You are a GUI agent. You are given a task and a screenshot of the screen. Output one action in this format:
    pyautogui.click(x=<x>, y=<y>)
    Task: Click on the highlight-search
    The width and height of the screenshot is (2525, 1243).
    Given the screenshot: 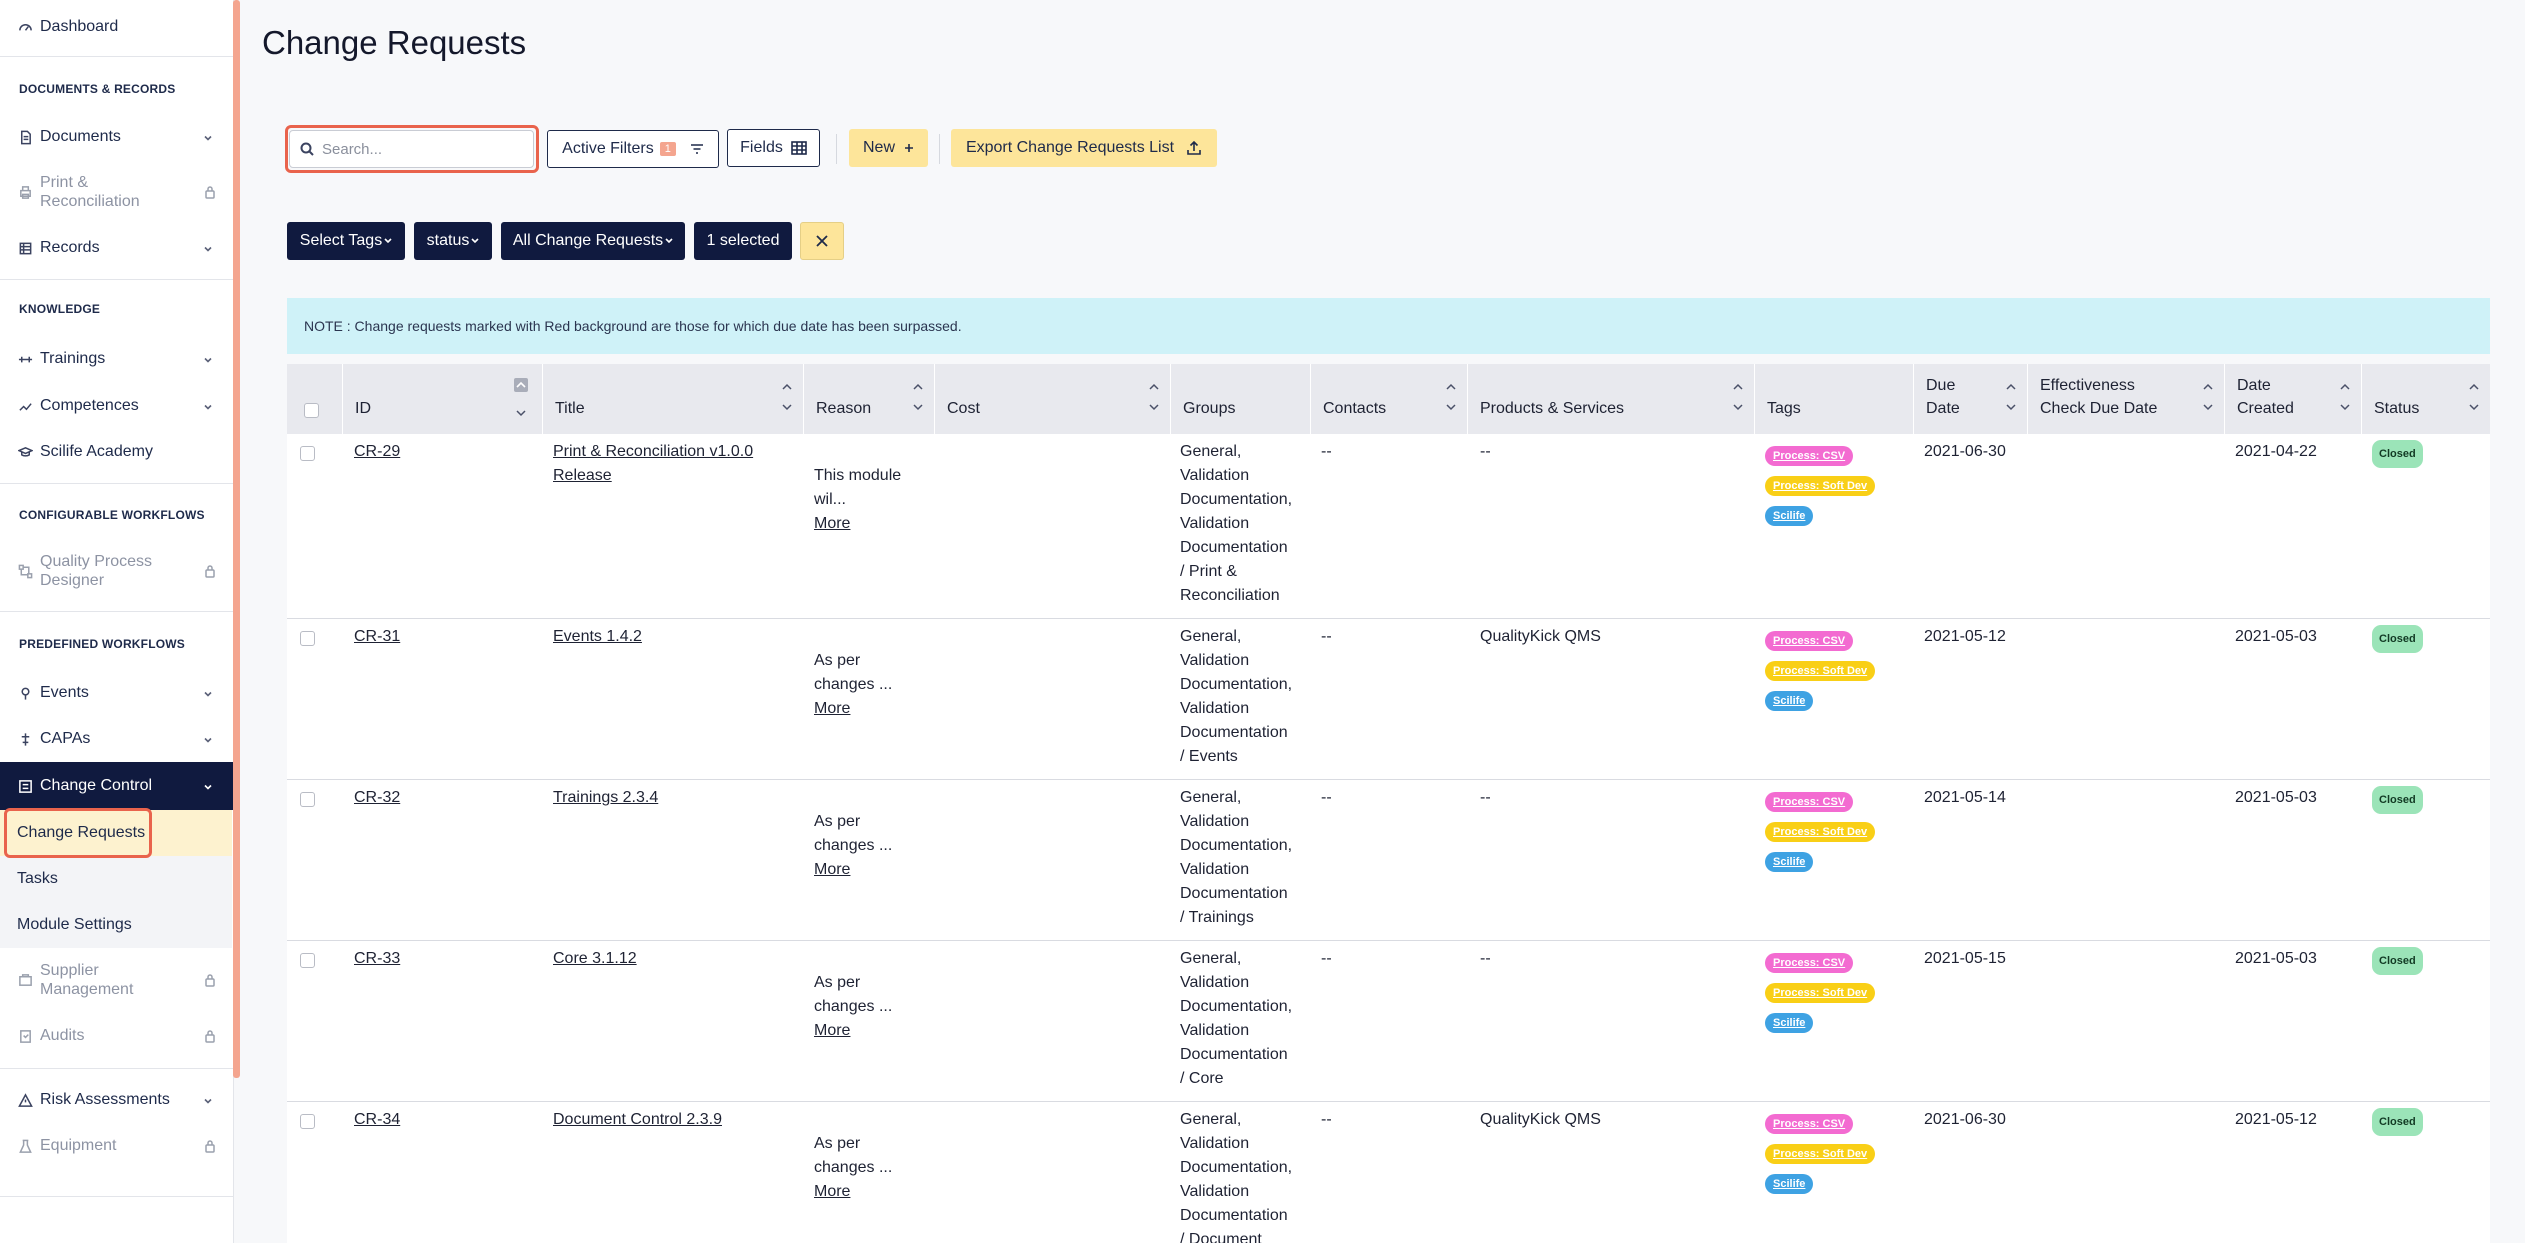 What is the action you would take?
    pyautogui.click(x=412, y=149)
    